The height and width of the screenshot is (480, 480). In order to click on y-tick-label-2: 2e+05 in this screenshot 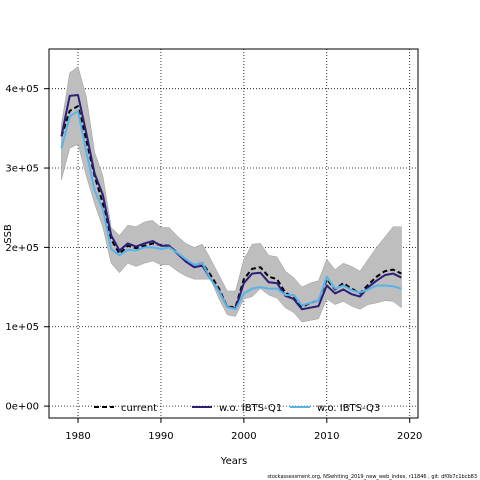, I will do `click(22, 248)`.